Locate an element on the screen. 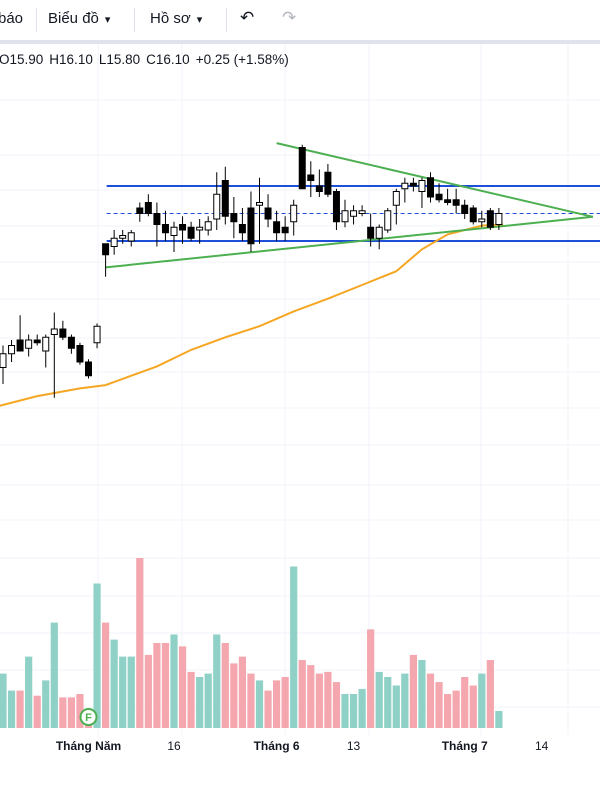 This screenshot has height=800, width=600. toolbar-border is located at coordinates (300, 42).